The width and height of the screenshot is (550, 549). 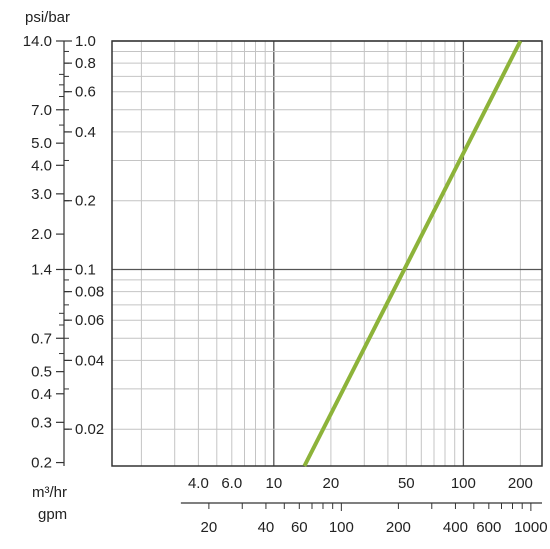 What do you see at coordinates (488, 527) in the screenshot?
I see `gpm-tick-label: 600` at bounding box center [488, 527].